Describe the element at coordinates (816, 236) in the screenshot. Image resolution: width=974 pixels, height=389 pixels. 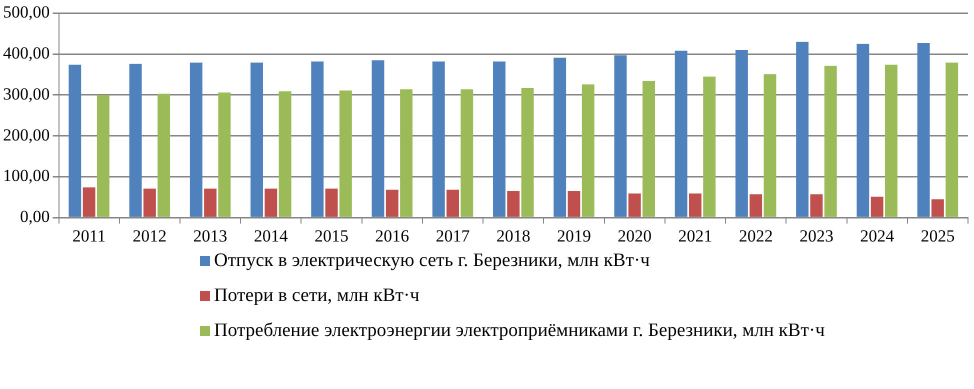
I see `x-tick-label: 2023` at that location.